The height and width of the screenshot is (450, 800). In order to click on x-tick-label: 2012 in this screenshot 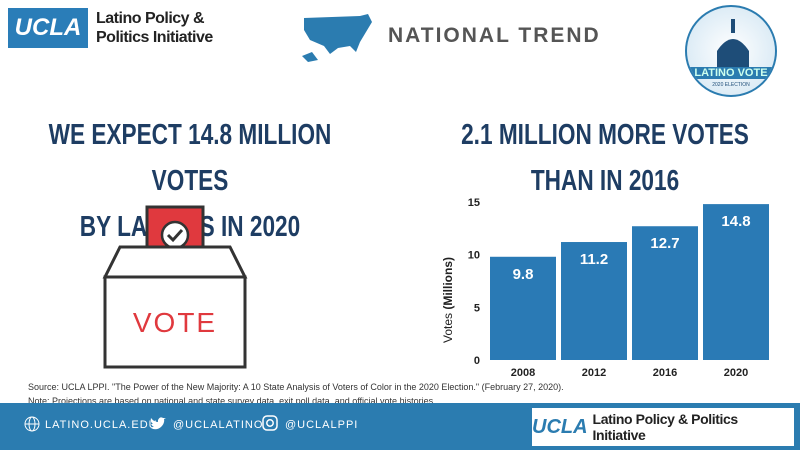, I will do `click(594, 373)`.